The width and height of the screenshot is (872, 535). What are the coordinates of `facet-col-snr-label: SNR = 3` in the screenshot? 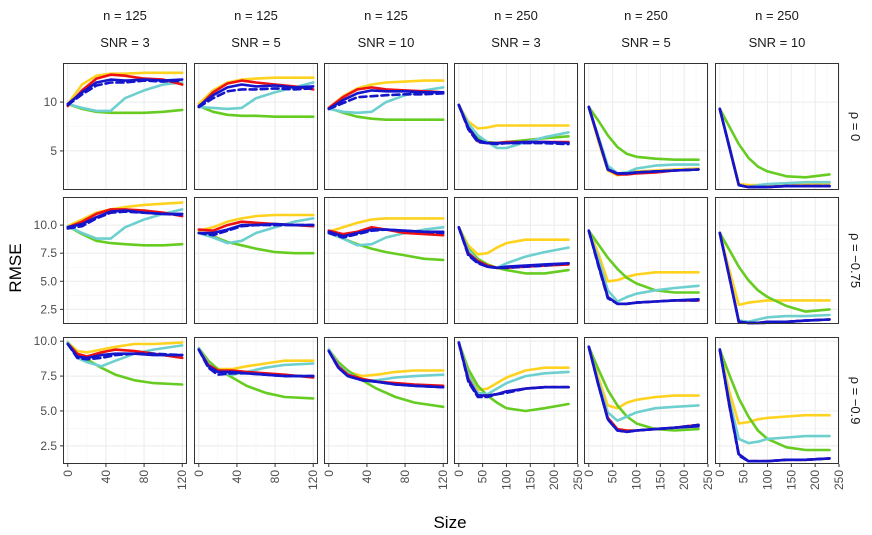 It's located at (125, 42).